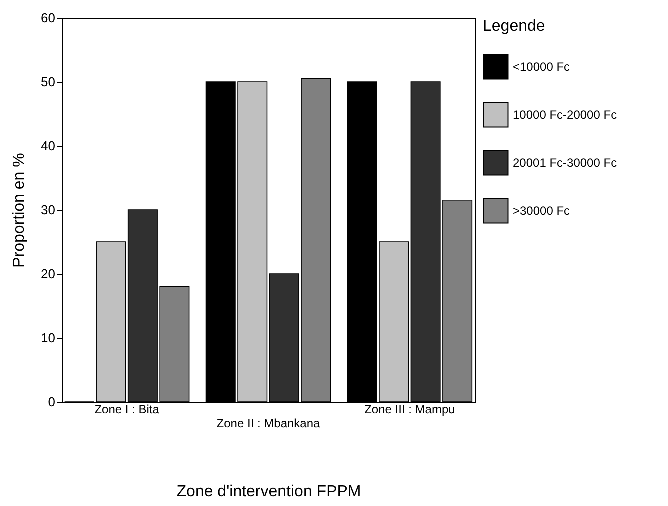  What do you see at coordinates (48, 18) in the screenshot?
I see `y-tick-label: 60` at bounding box center [48, 18].